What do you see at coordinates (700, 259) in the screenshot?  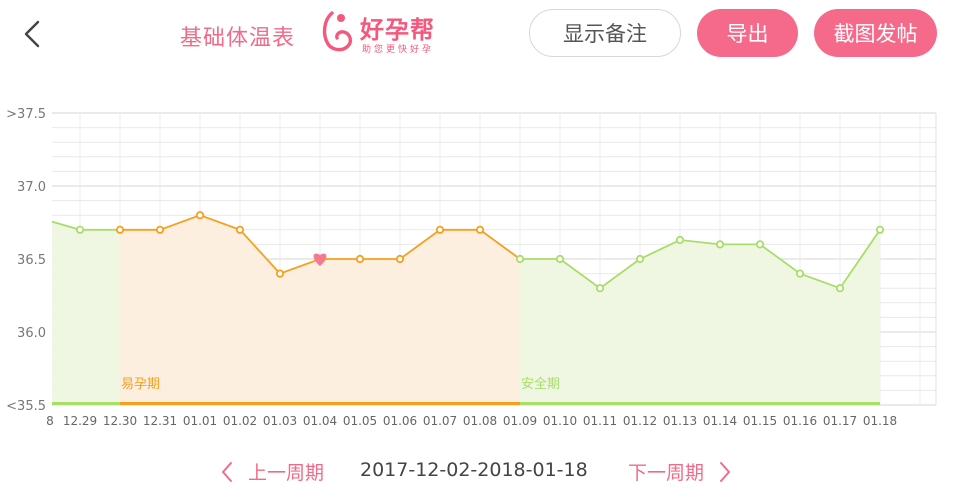 I see `temperature-line-segment` at bounding box center [700, 259].